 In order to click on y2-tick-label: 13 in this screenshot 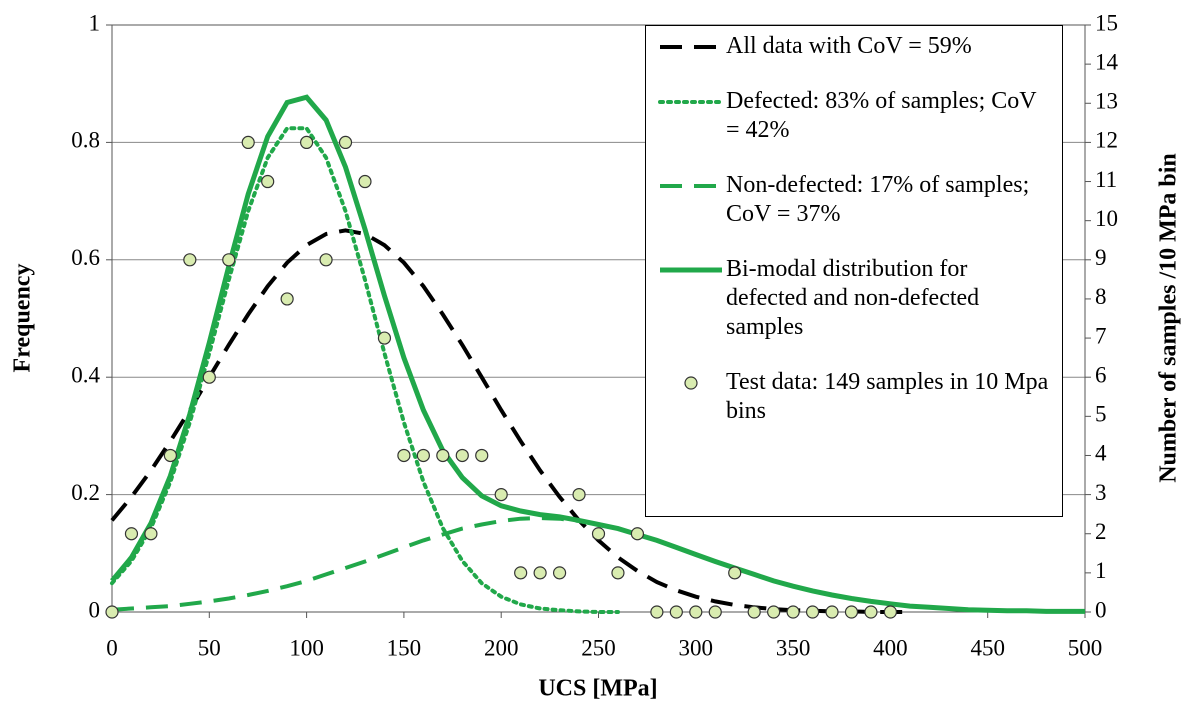, I will do `click(1106, 101)`.